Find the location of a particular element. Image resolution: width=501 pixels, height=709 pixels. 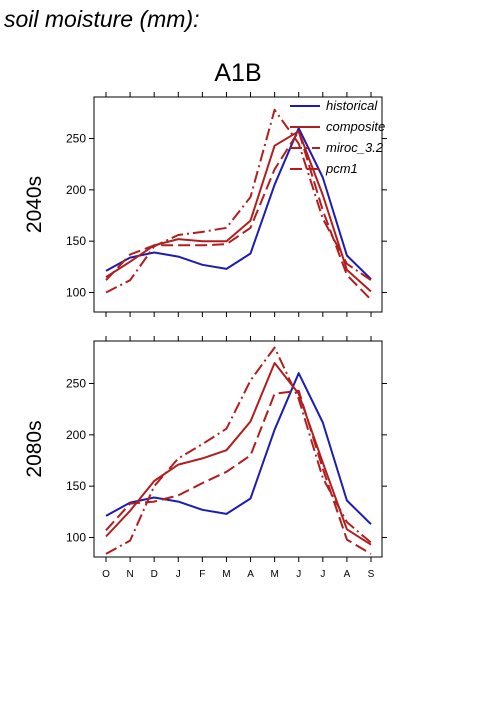

scenario-title: A1B is located at coordinates (237, 73).